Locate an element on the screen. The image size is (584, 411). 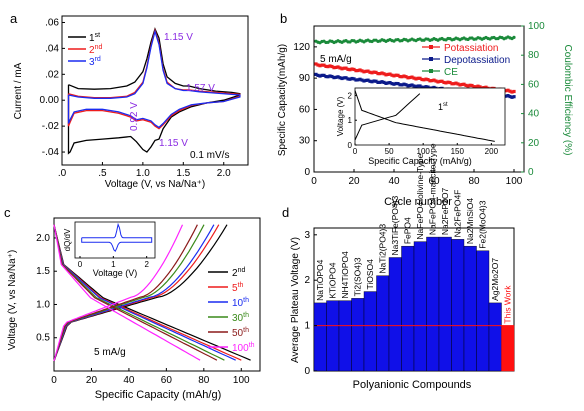
panel-c-rate: 5 mA/g is located at coordinates (110, 352).